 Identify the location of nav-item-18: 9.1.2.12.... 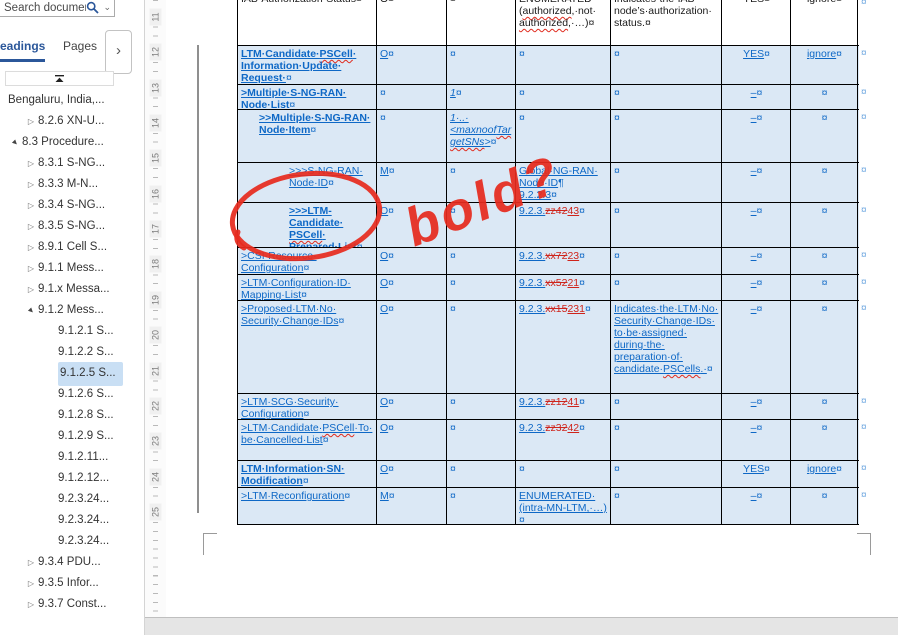
(72, 478).